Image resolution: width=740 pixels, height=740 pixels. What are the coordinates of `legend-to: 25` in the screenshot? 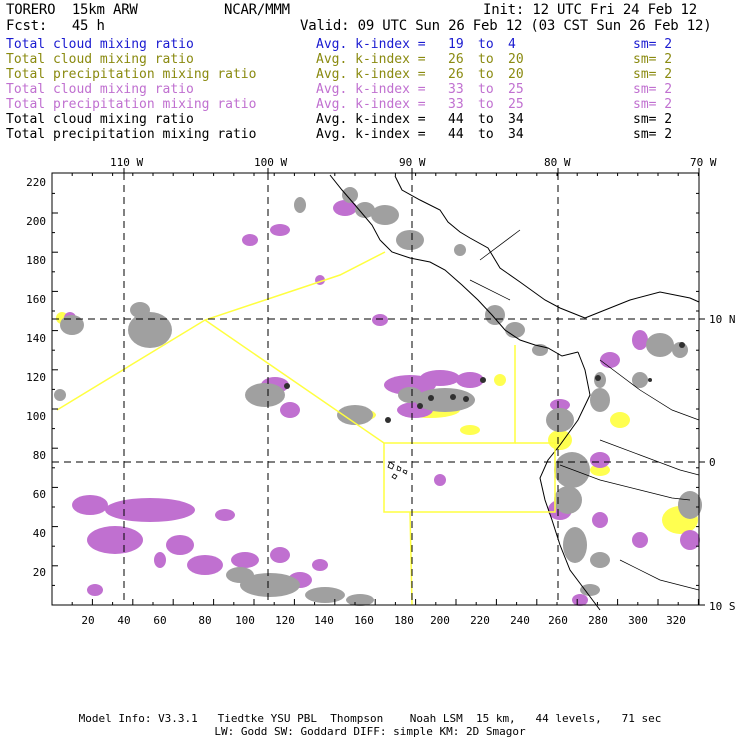 It's located at (516, 104).